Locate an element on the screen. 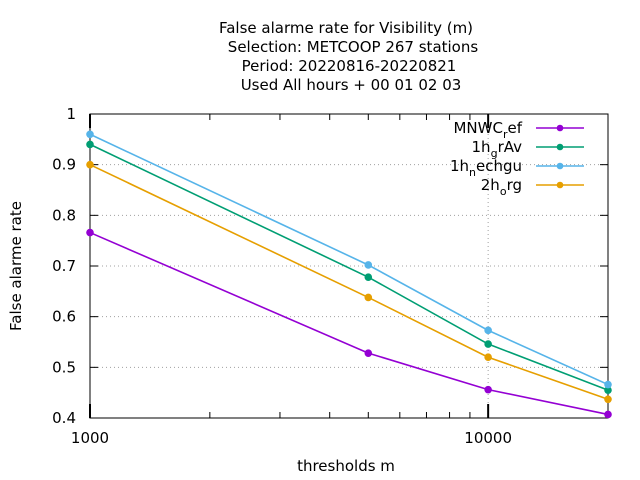 The height and width of the screenshot is (480, 640). y-tick-label: 0.4 is located at coordinates (64, 418).